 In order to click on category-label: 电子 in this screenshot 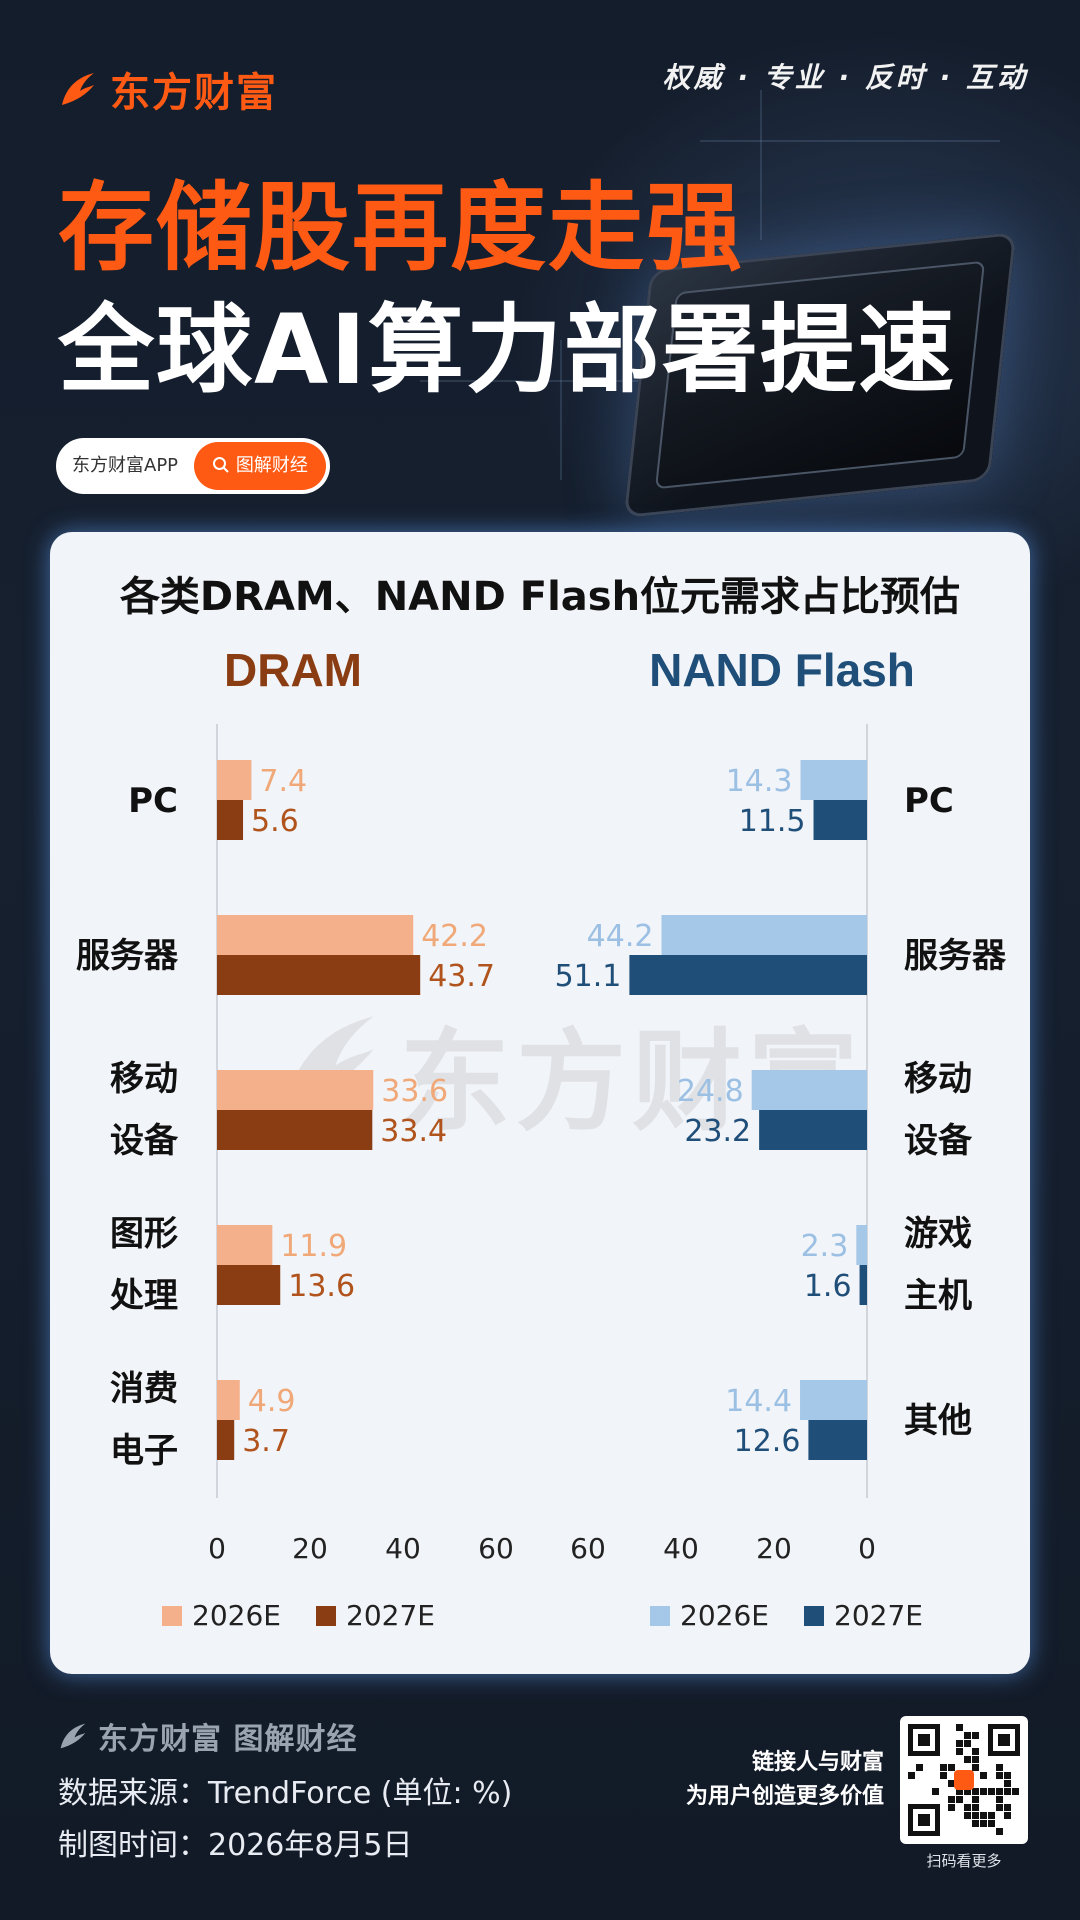, I will do `click(144, 1451)`.